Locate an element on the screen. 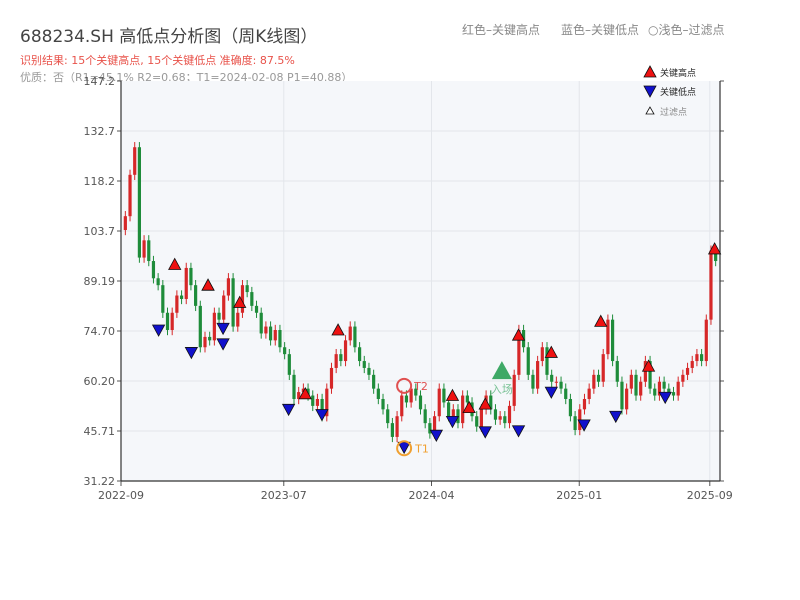  y-tick-label: 31.22 is located at coordinates (100, 481).